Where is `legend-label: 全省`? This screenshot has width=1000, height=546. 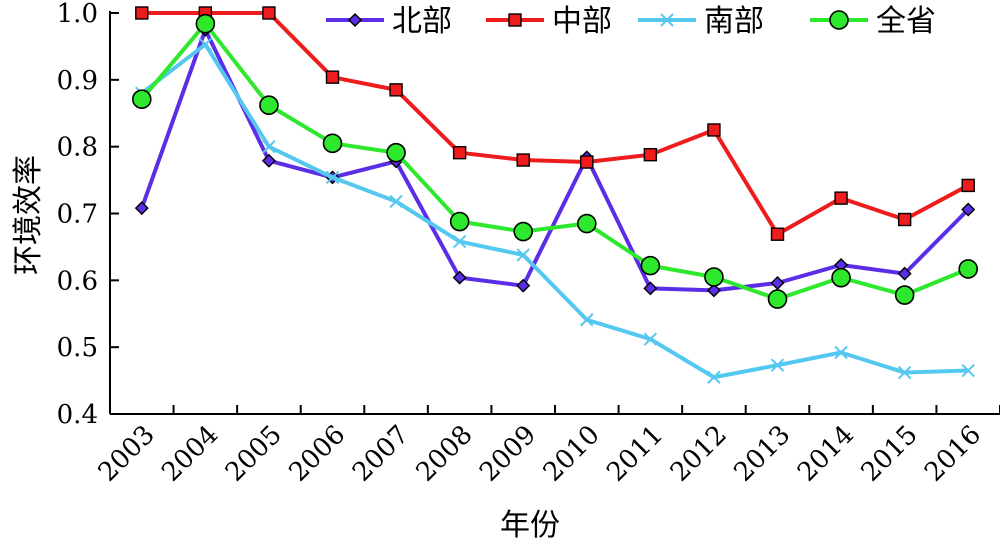 legend-label: 全省 is located at coordinates (906, 21).